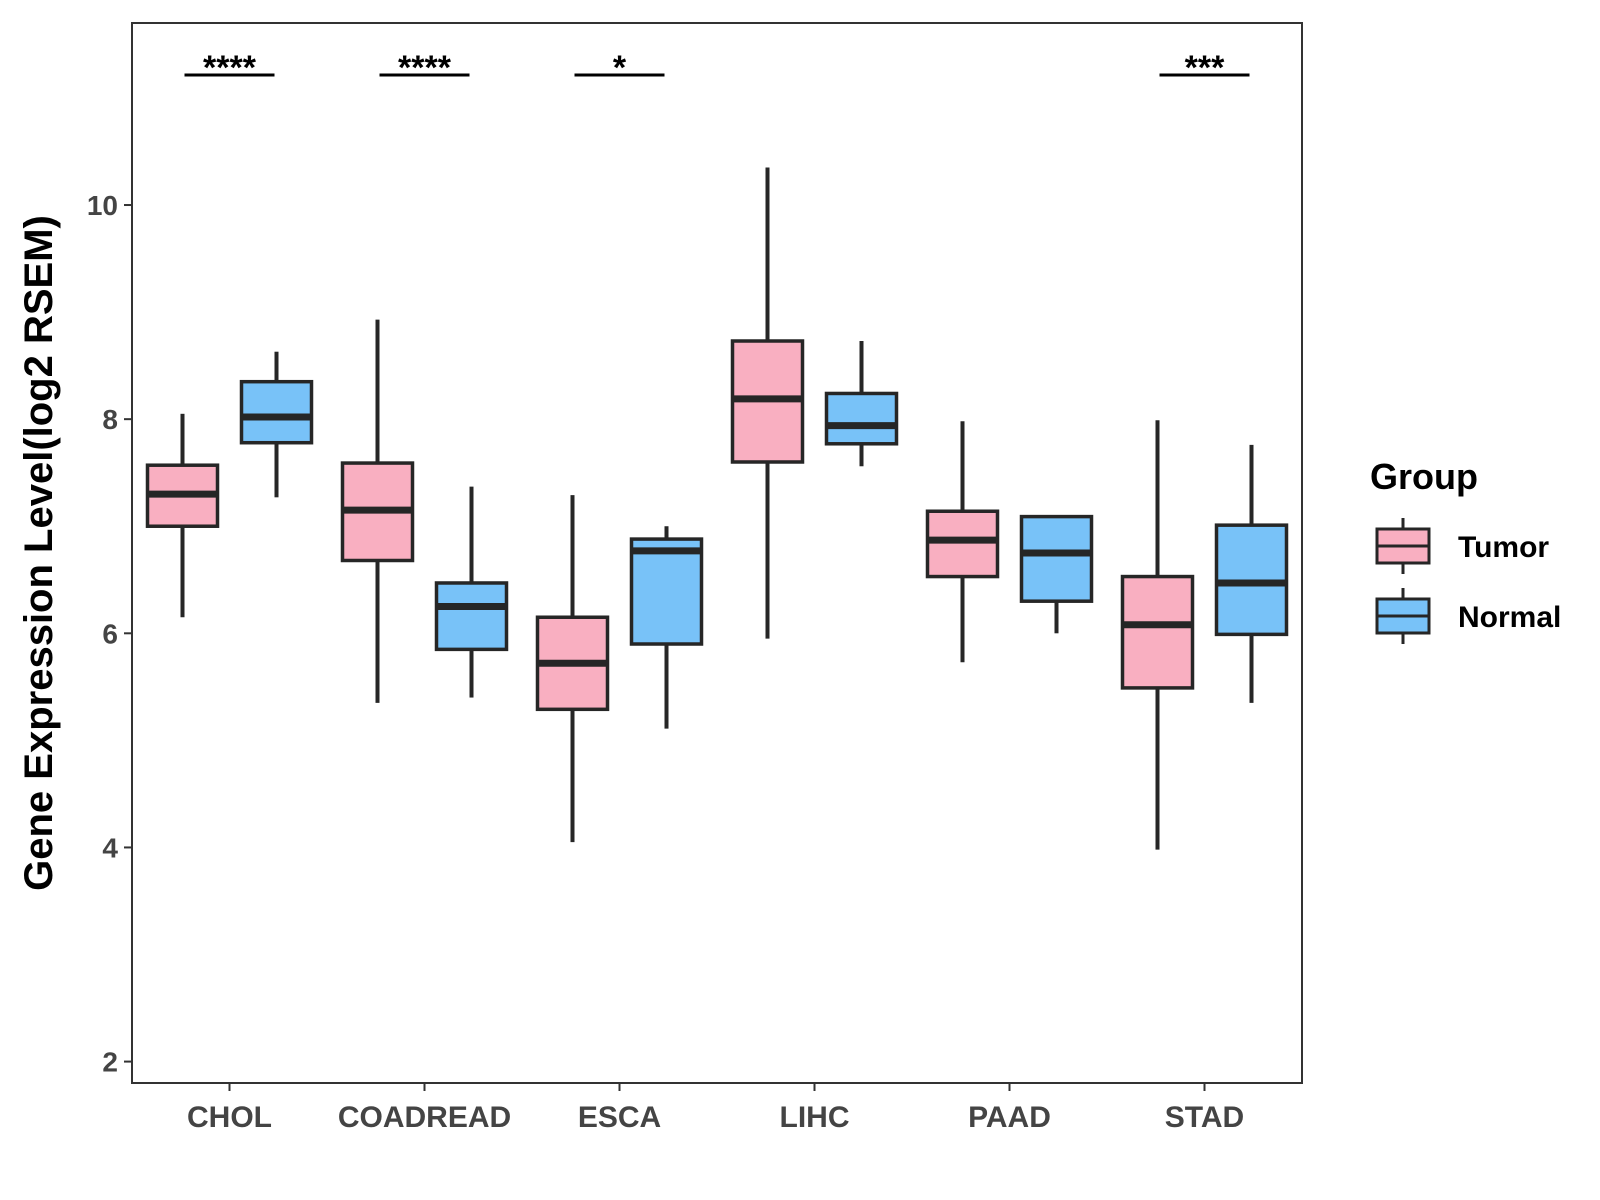 This screenshot has height=1200, width=1600. I want to click on significance-stad: ***, so click(1204, 68).